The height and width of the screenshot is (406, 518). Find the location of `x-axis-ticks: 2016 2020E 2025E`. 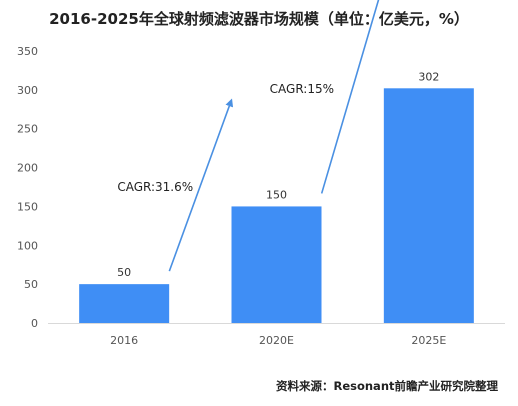

x-axis-ticks: 2016 2020E 2025E is located at coordinates (278, 340).